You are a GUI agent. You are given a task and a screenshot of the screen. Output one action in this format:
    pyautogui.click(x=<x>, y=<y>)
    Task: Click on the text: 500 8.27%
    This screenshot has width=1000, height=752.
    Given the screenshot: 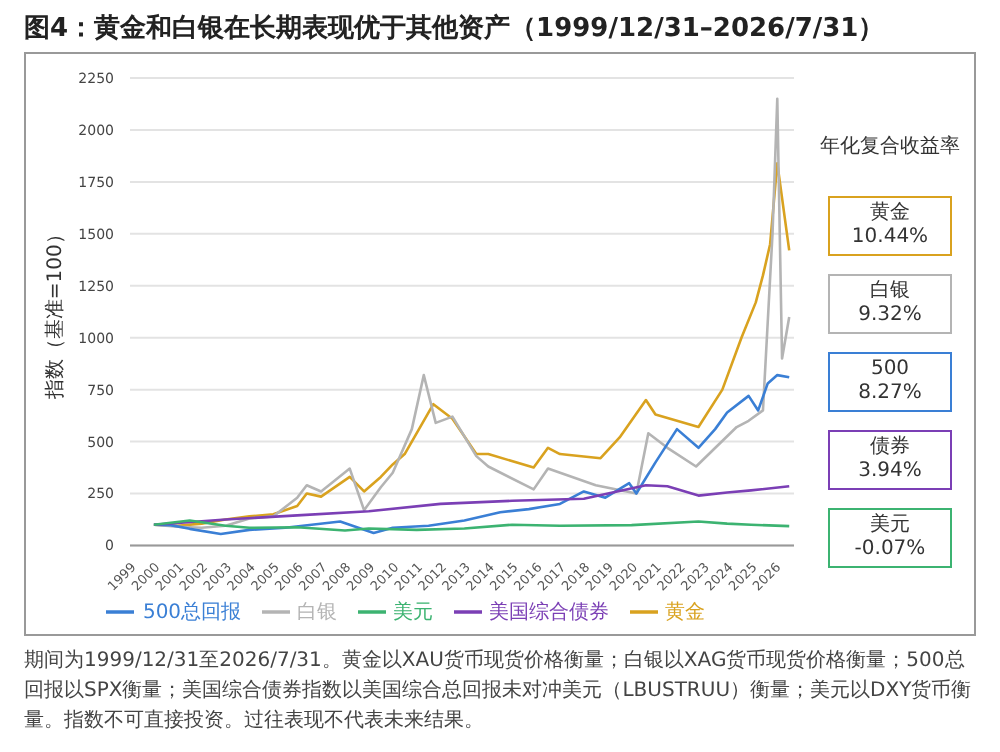 What is the action you would take?
    pyautogui.click(x=890, y=382)
    